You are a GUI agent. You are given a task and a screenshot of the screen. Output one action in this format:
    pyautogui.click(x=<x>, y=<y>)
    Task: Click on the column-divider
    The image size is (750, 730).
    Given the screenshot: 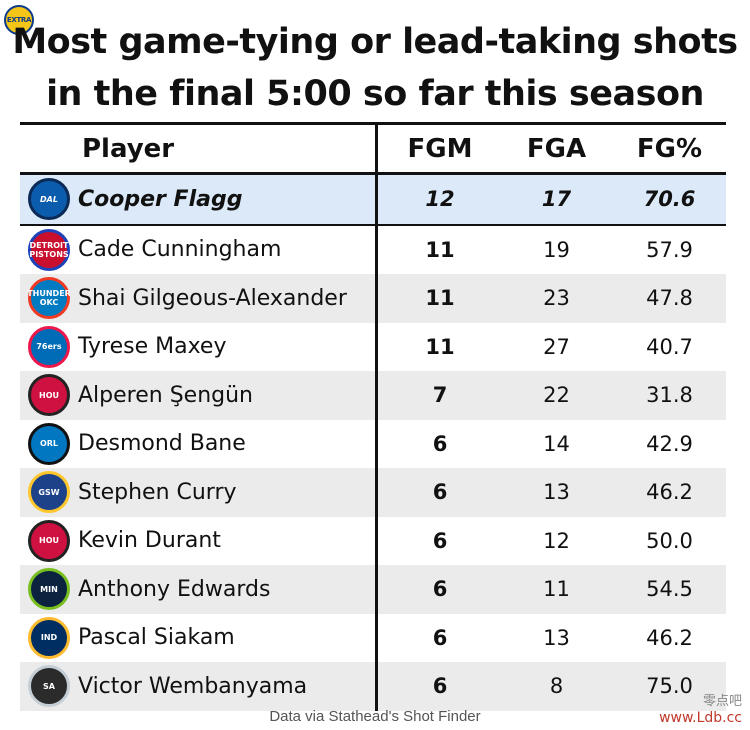 What is the action you would take?
    pyautogui.click(x=376, y=418)
    